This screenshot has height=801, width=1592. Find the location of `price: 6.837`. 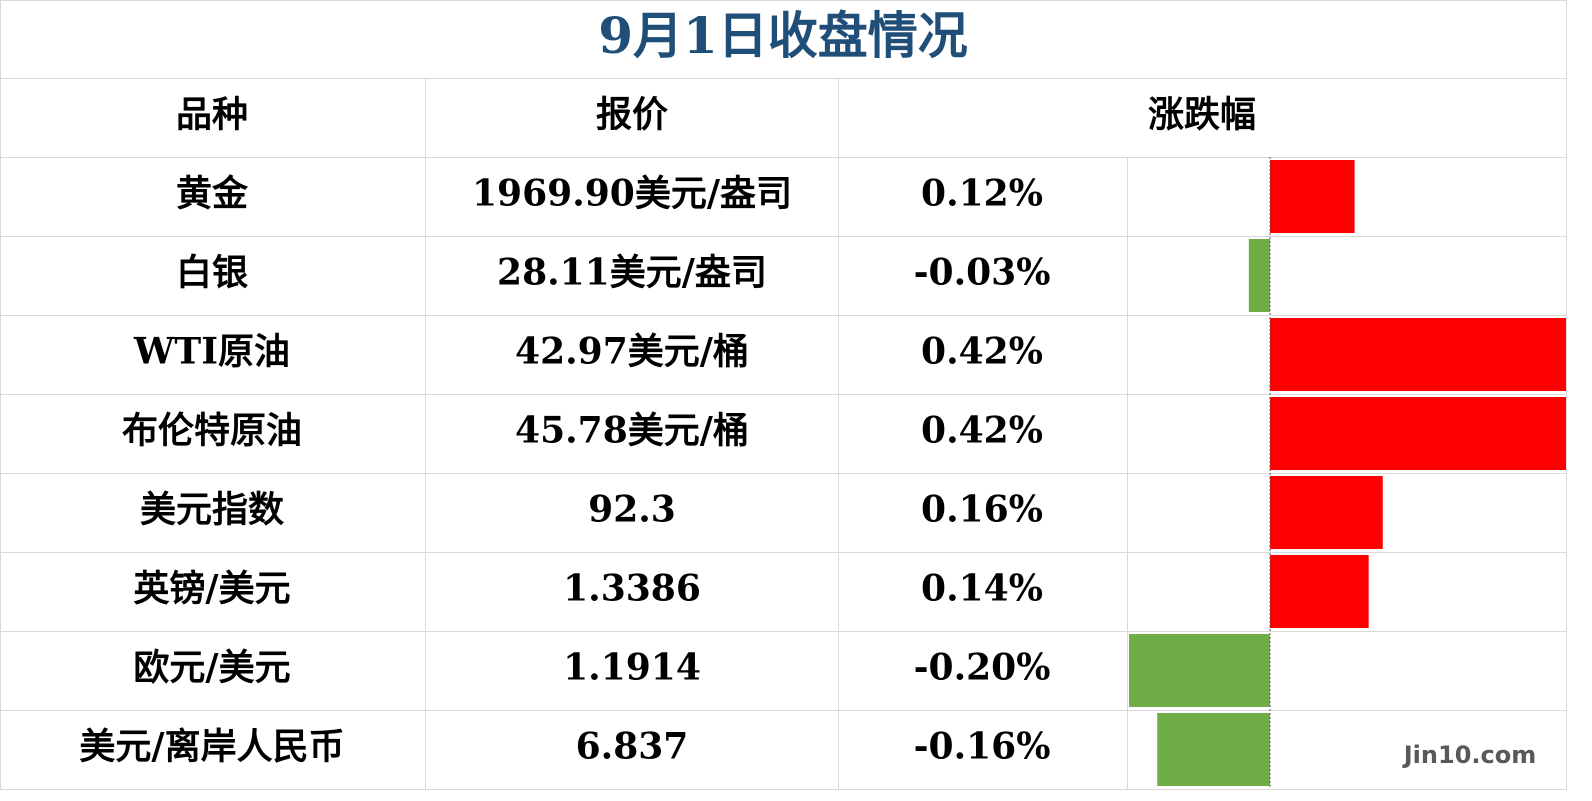

price: 6.837 is located at coordinates (632, 747).